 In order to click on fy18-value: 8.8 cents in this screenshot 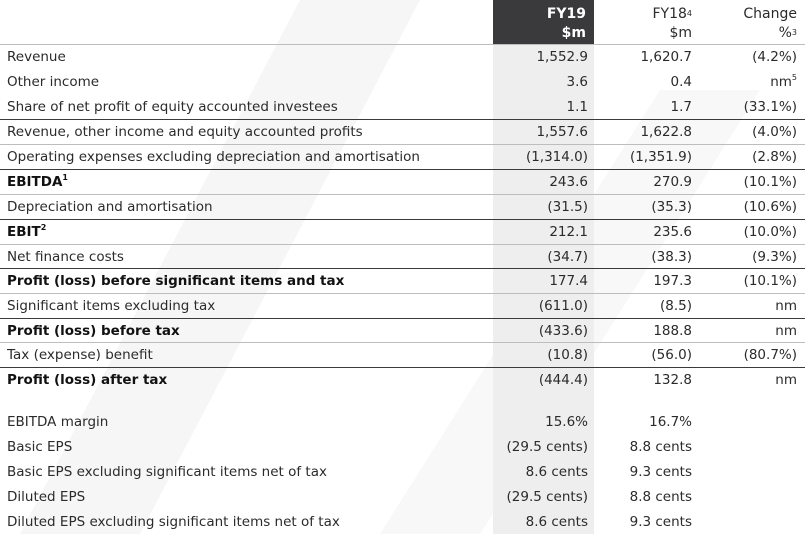, I will do `click(660, 447)`.